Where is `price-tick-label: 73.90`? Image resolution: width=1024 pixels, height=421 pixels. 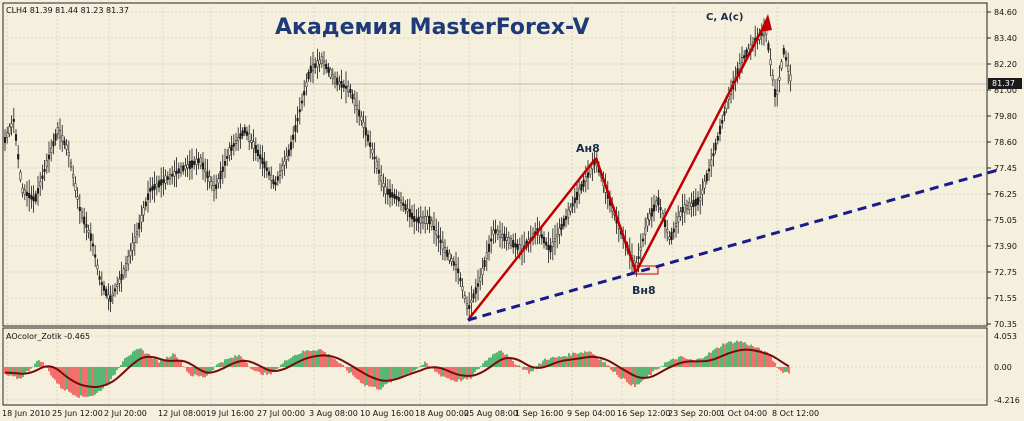 price-tick-label: 73.90 is located at coordinates (1005, 246).